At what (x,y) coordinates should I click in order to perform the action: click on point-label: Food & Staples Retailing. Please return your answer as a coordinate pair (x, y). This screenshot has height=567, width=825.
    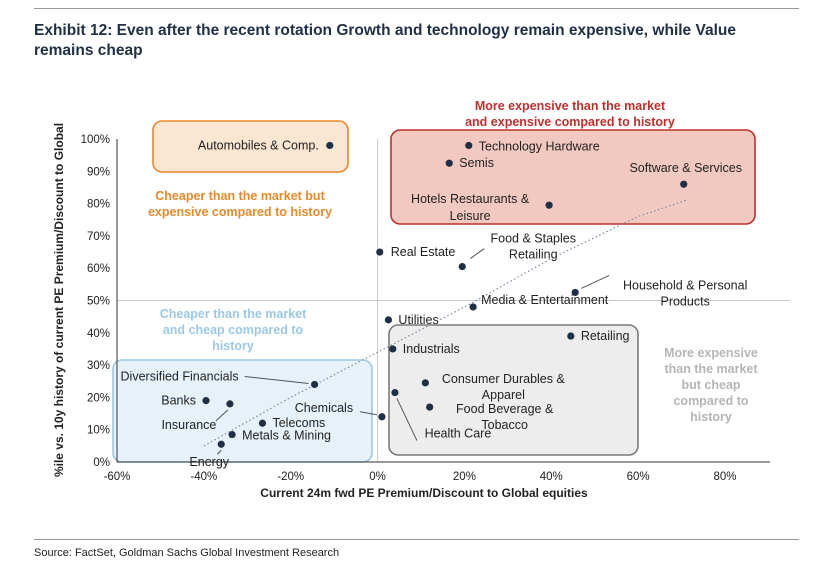
    Looking at the image, I should click on (533, 247).